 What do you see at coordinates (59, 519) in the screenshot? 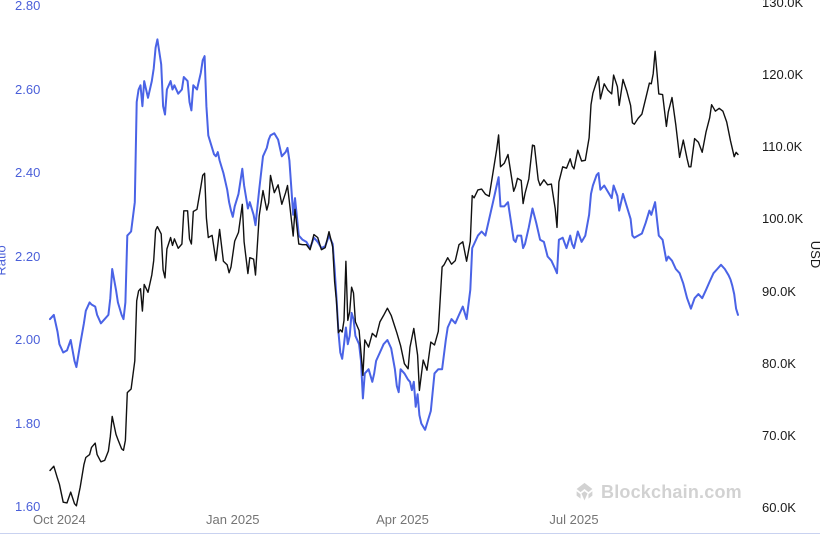
I see `x-axis-tick-label: Oct 2024` at bounding box center [59, 519].